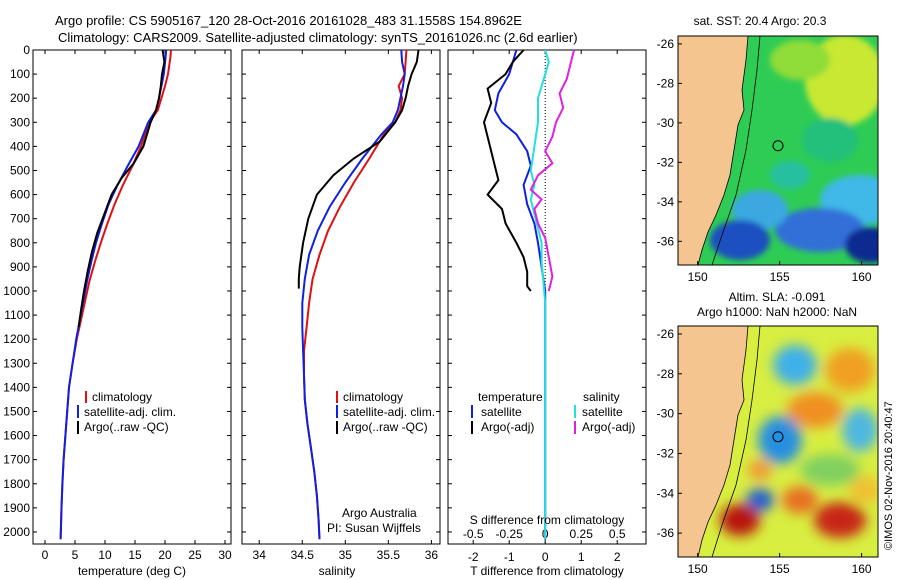  What do you see at coordinates (509, 557) in the screenshot?
I see `t-tick-label: -1` at bounding box center [509, 557].